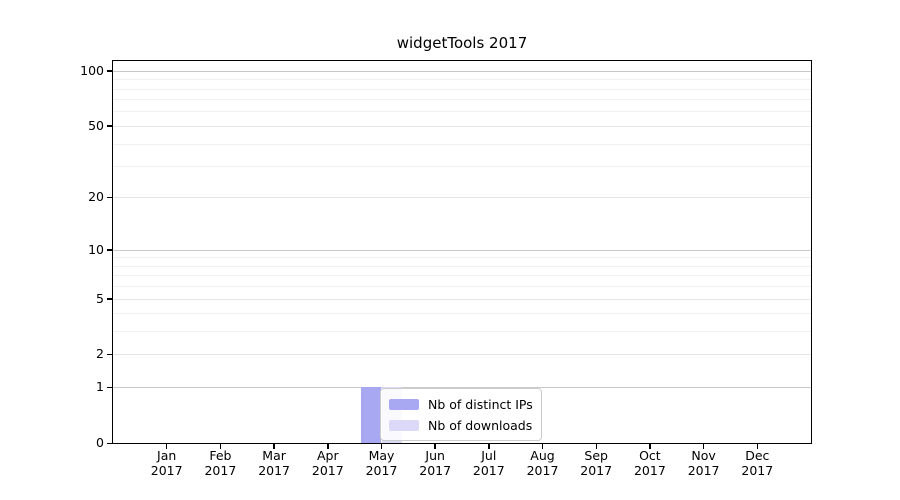 The width and height of the screenshot is (900, 500). I want to click on legend-label-distinct-ips: Nb of distinct IPs, so click(480, 404).